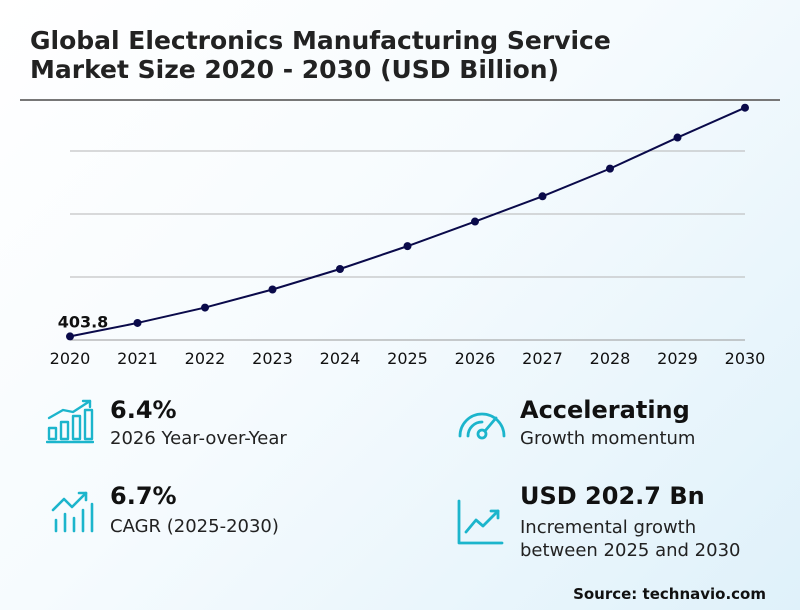  What do you see at coordinates (143, 496) in the screenshot?
I see `stat-cagr-value: 6.7%` at bounding box center [143, 496].